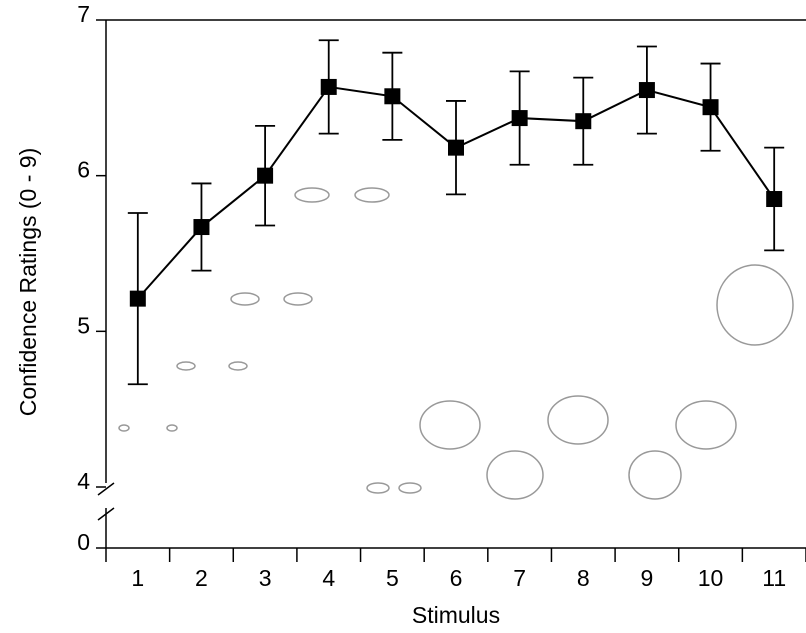  What do you see at coordinates (83, 14) in the screenshot?
I see `y-tick-label: 7` at bounding box center [83, 14].